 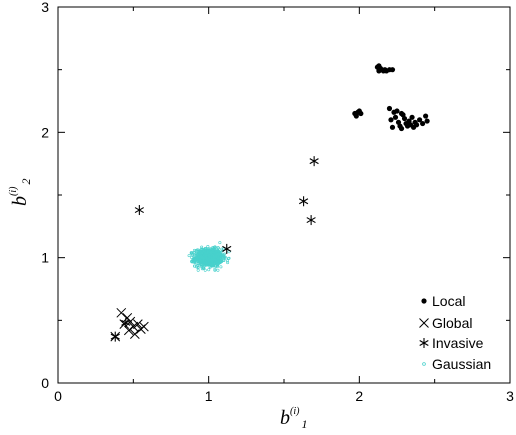 I want to click on legend-item-local: Local, so click(x=443, y=301).